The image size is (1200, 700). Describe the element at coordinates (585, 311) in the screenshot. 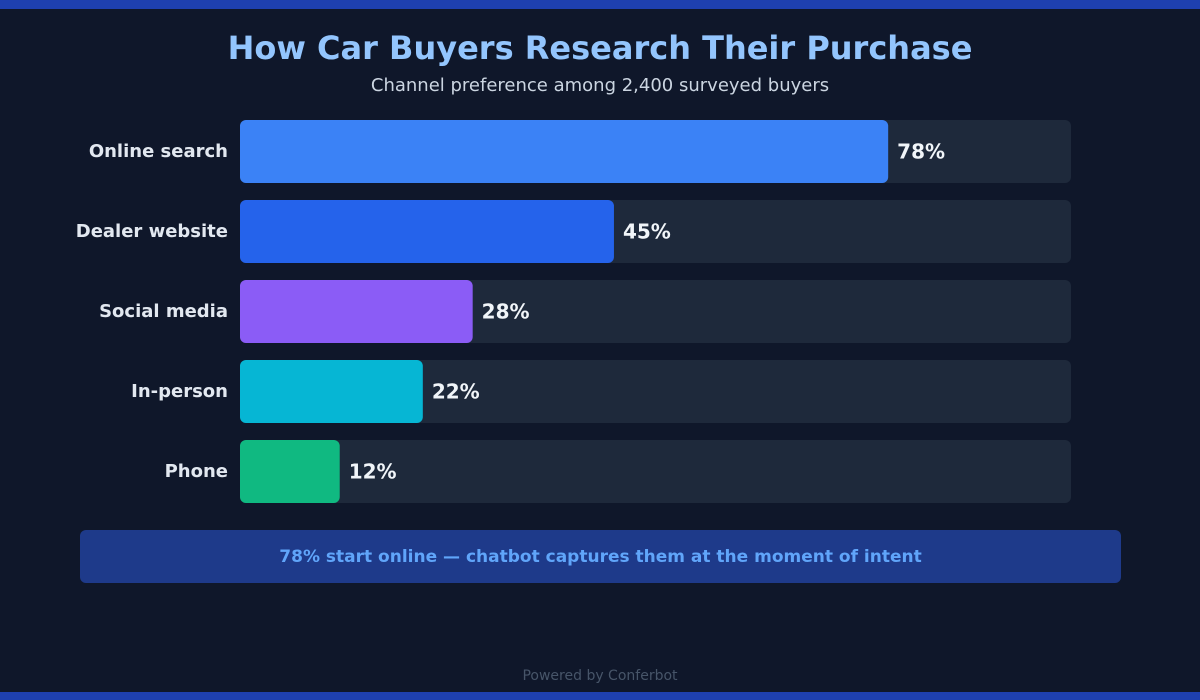

I see `bar-row-social-media: Social media 28%` at that location.